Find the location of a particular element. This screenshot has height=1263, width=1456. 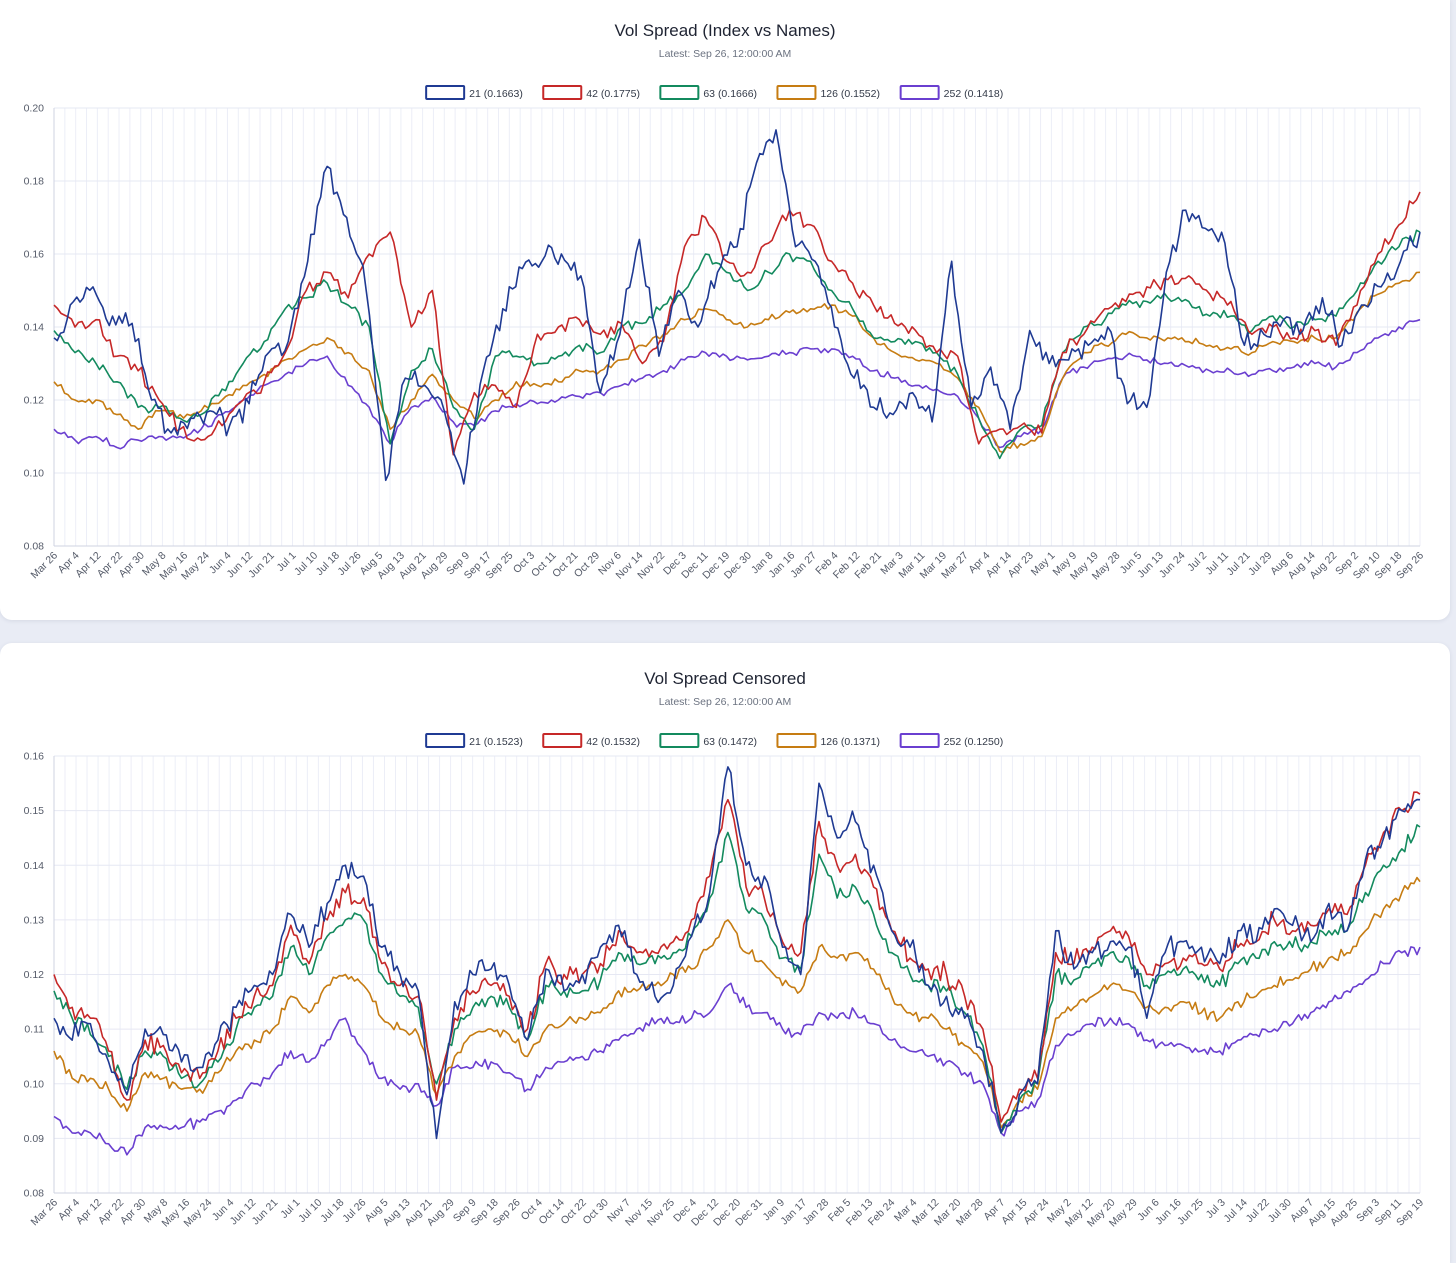

chart2-xtick-label: Jul 10 is located at coordinates (310, 1211).